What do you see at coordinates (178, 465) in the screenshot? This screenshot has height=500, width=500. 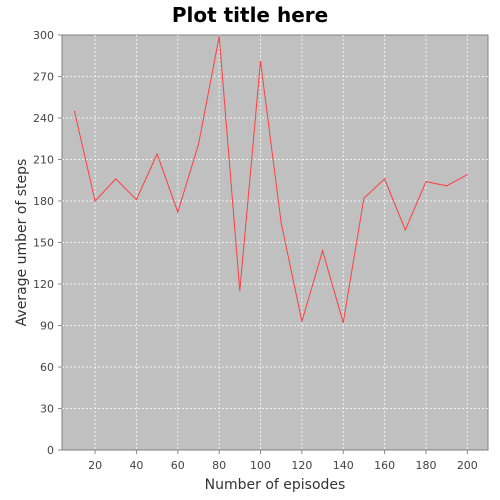 I see `x-tick-label: 60` at bounding box center [178, 465].